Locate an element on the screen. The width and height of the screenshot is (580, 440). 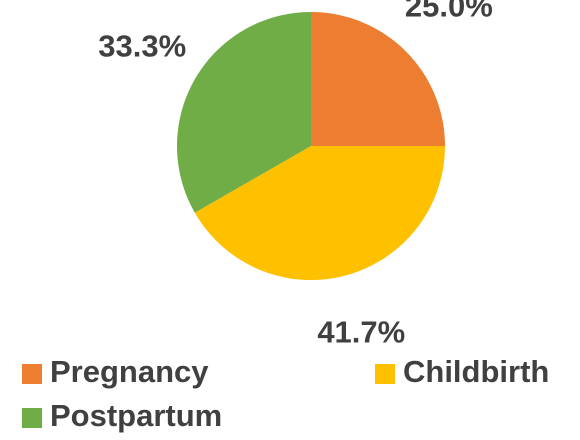
data-label: 41.7% is located at coordinates (361, 332).